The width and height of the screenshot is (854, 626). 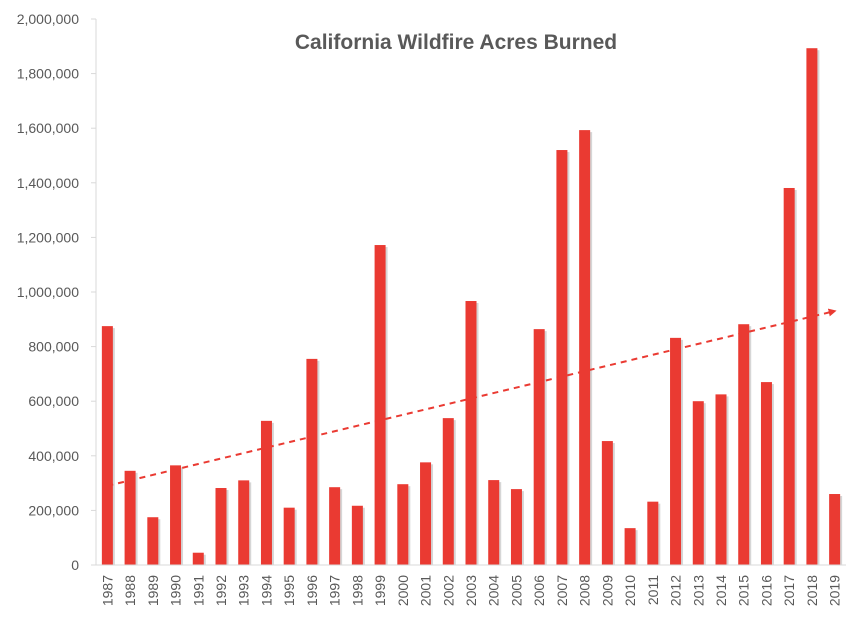 What do you see at coordinates (471, 590) in the screenshot?
I see `x-tick-label: 2003` at bounding box center [471, 590].